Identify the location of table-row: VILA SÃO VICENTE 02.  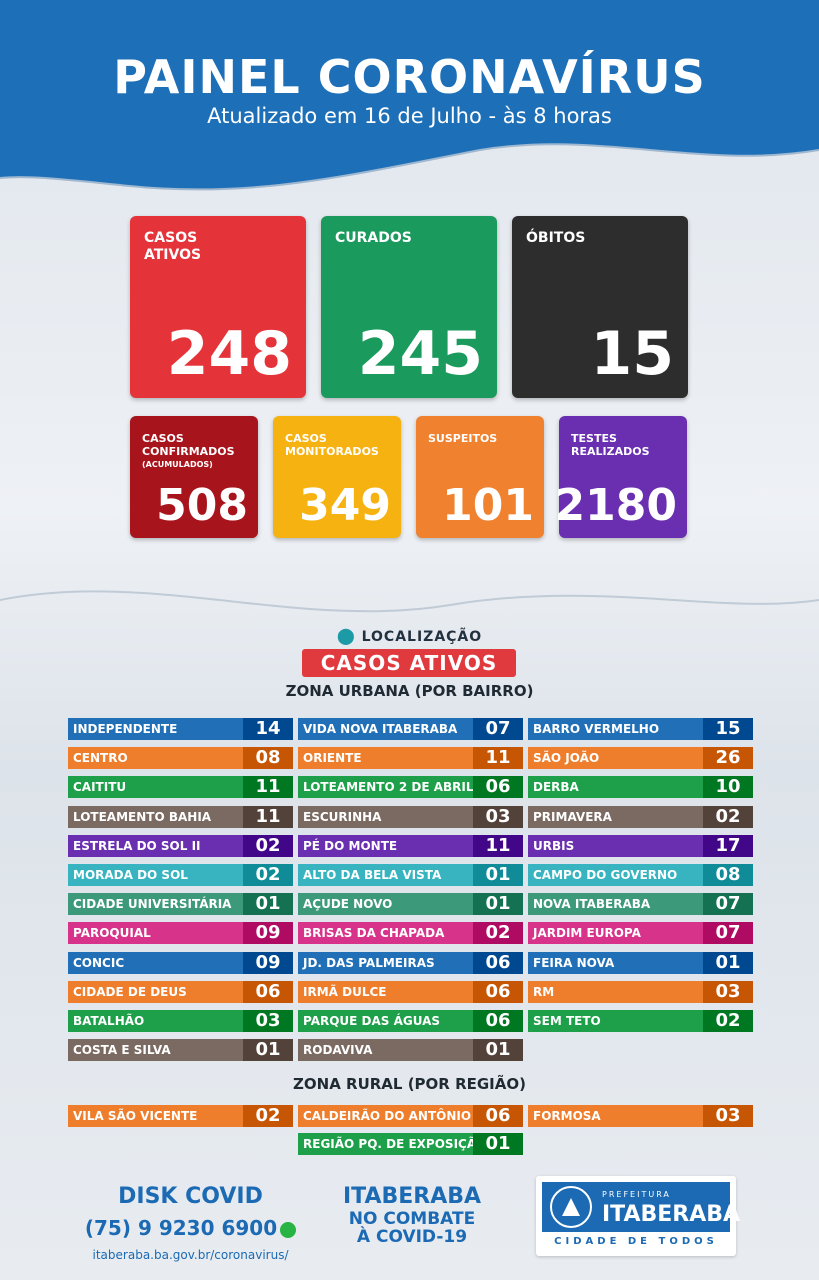
(180, 1116).